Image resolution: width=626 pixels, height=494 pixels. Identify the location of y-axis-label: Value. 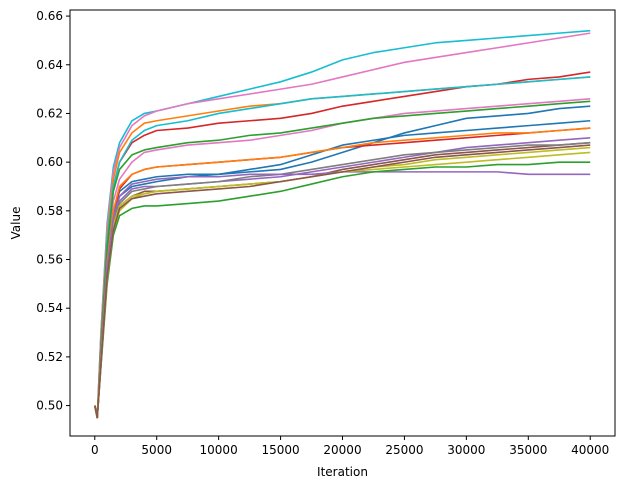
(16, 223).